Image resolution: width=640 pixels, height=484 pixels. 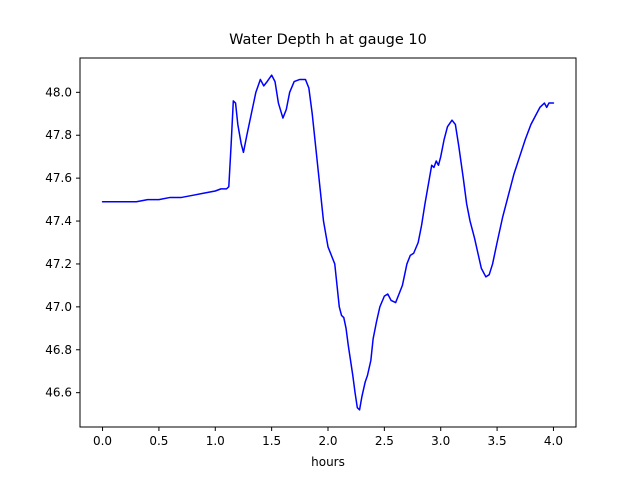 What do you see at coordinates (328, 462) in the screenshot?
I see `x-axis-label: hours` at bounding box center [328, 462].